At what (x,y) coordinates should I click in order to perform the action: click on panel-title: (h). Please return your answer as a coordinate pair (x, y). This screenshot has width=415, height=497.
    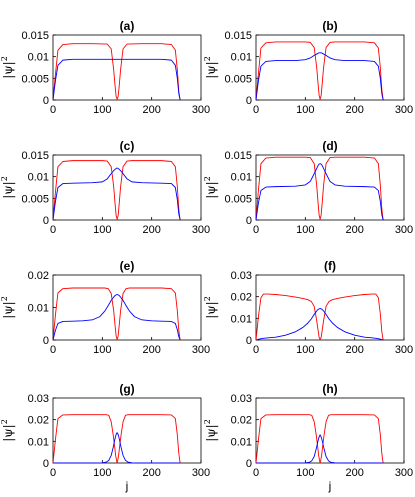
    Looking at the image, I should click on (329, 389).